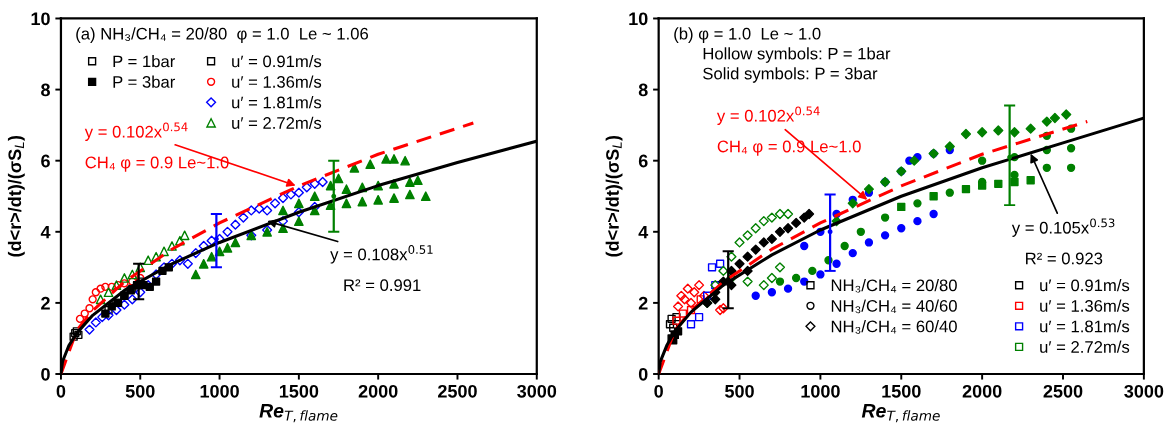 The width and height of the screenshot is (1172, 440). I want to click on legend-label: P = 3bar, so click(144, 81).